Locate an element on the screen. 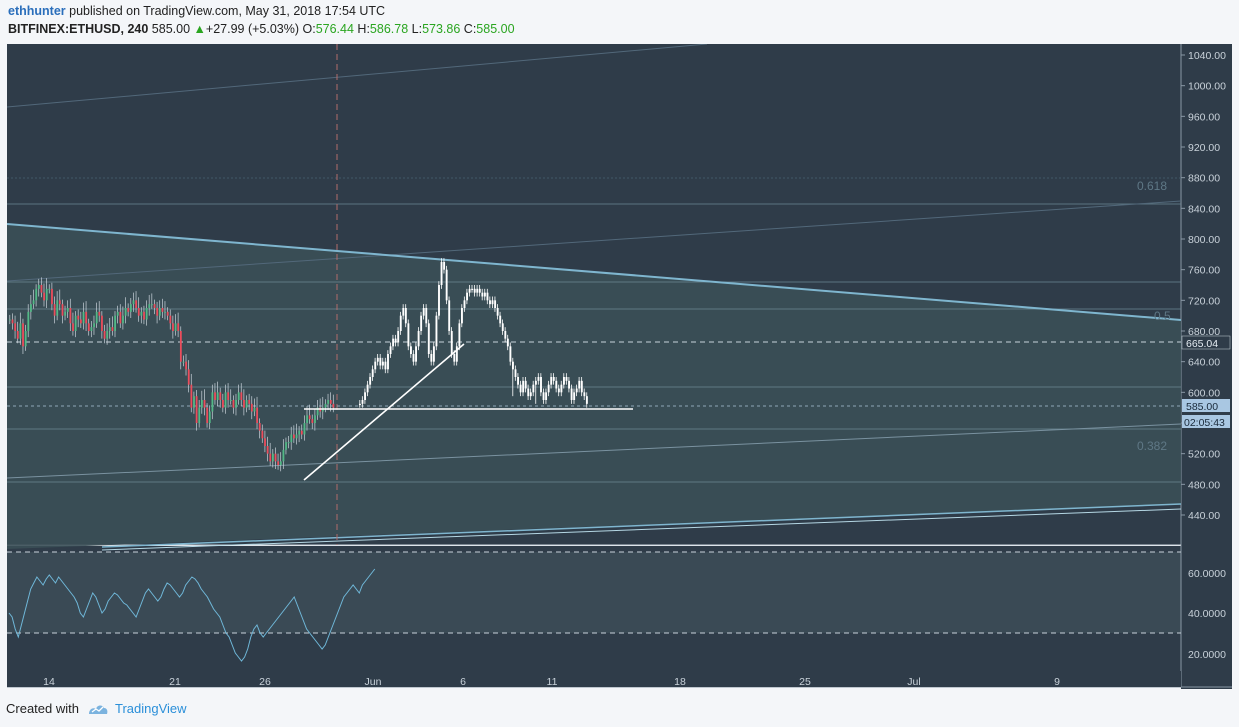 The image size is (1239, 727). countdown-tag: 02:05:43 is located at coordinates (1206, 422).